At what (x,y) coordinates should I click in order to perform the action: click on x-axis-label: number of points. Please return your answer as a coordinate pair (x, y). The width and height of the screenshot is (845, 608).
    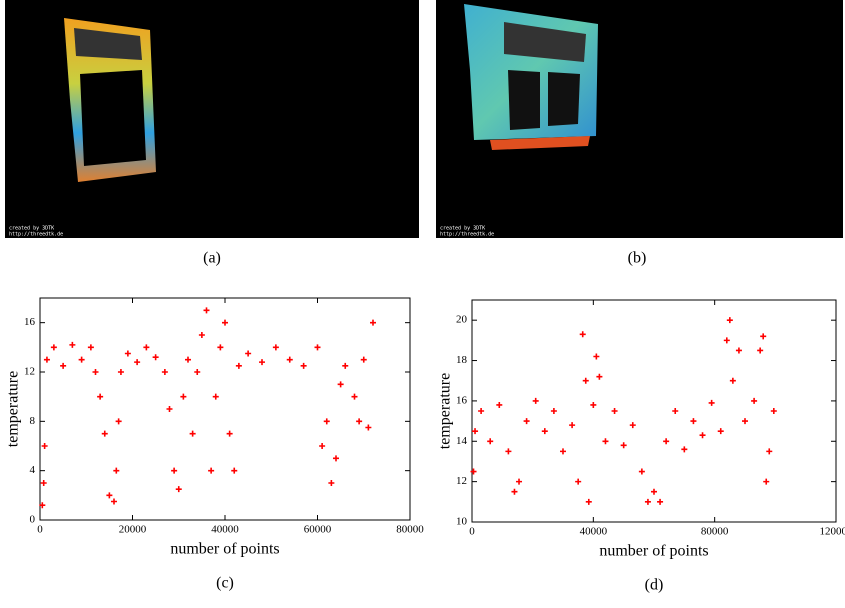
    Looking at the image, I should click on (653, 551).